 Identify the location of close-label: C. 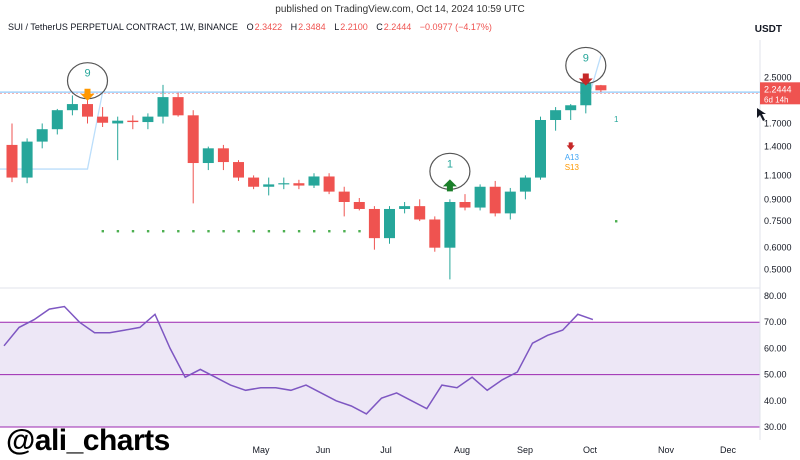
(379, 27).